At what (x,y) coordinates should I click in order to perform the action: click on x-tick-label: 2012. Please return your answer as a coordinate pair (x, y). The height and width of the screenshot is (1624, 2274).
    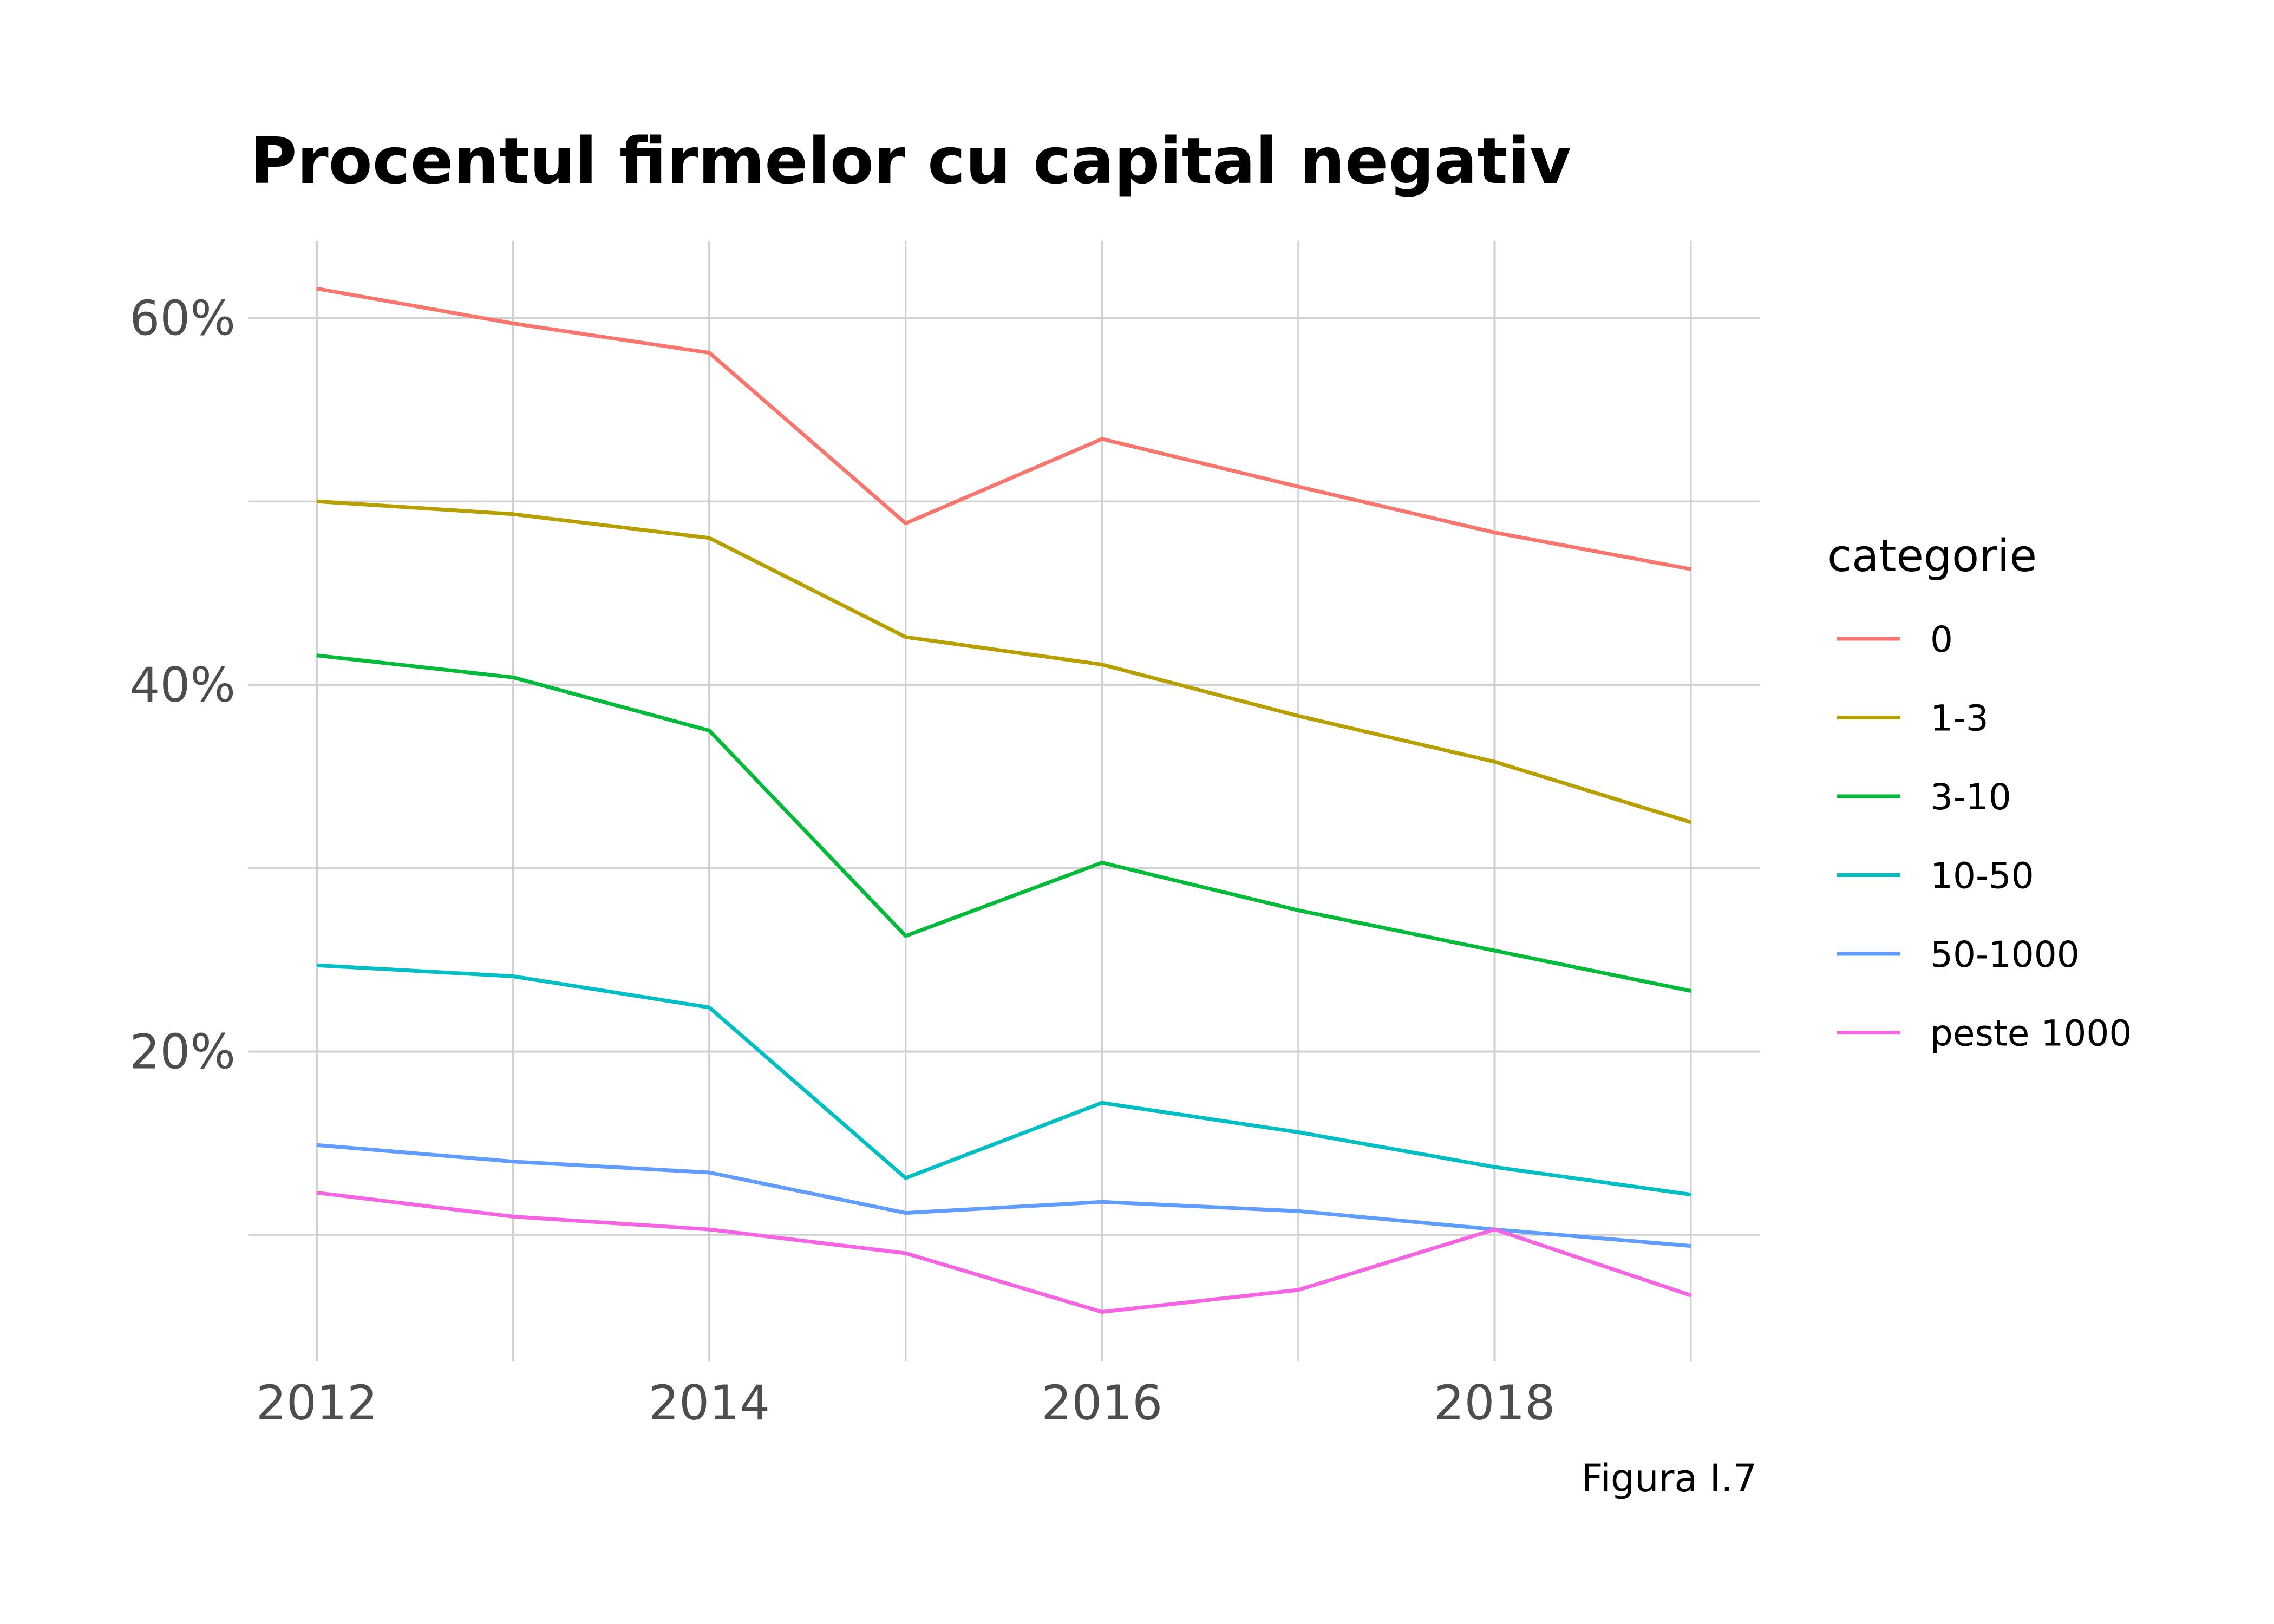
    Looking at the image, I should click on (316, 1403).